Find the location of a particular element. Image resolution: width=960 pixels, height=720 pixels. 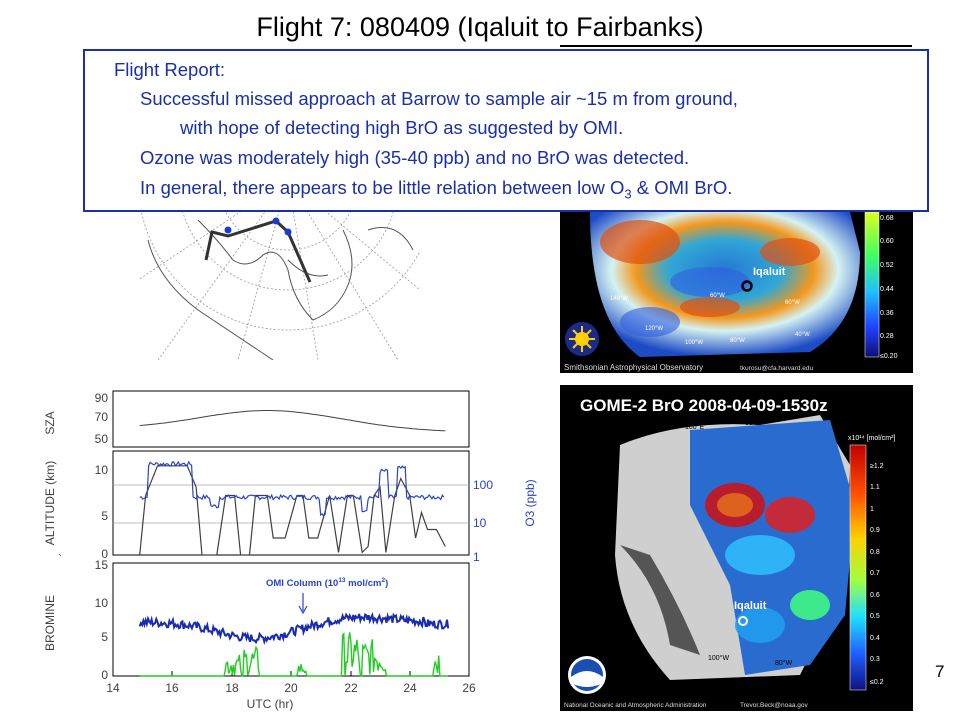

bromine-tick: 5 is located at coordinates (104, 637).